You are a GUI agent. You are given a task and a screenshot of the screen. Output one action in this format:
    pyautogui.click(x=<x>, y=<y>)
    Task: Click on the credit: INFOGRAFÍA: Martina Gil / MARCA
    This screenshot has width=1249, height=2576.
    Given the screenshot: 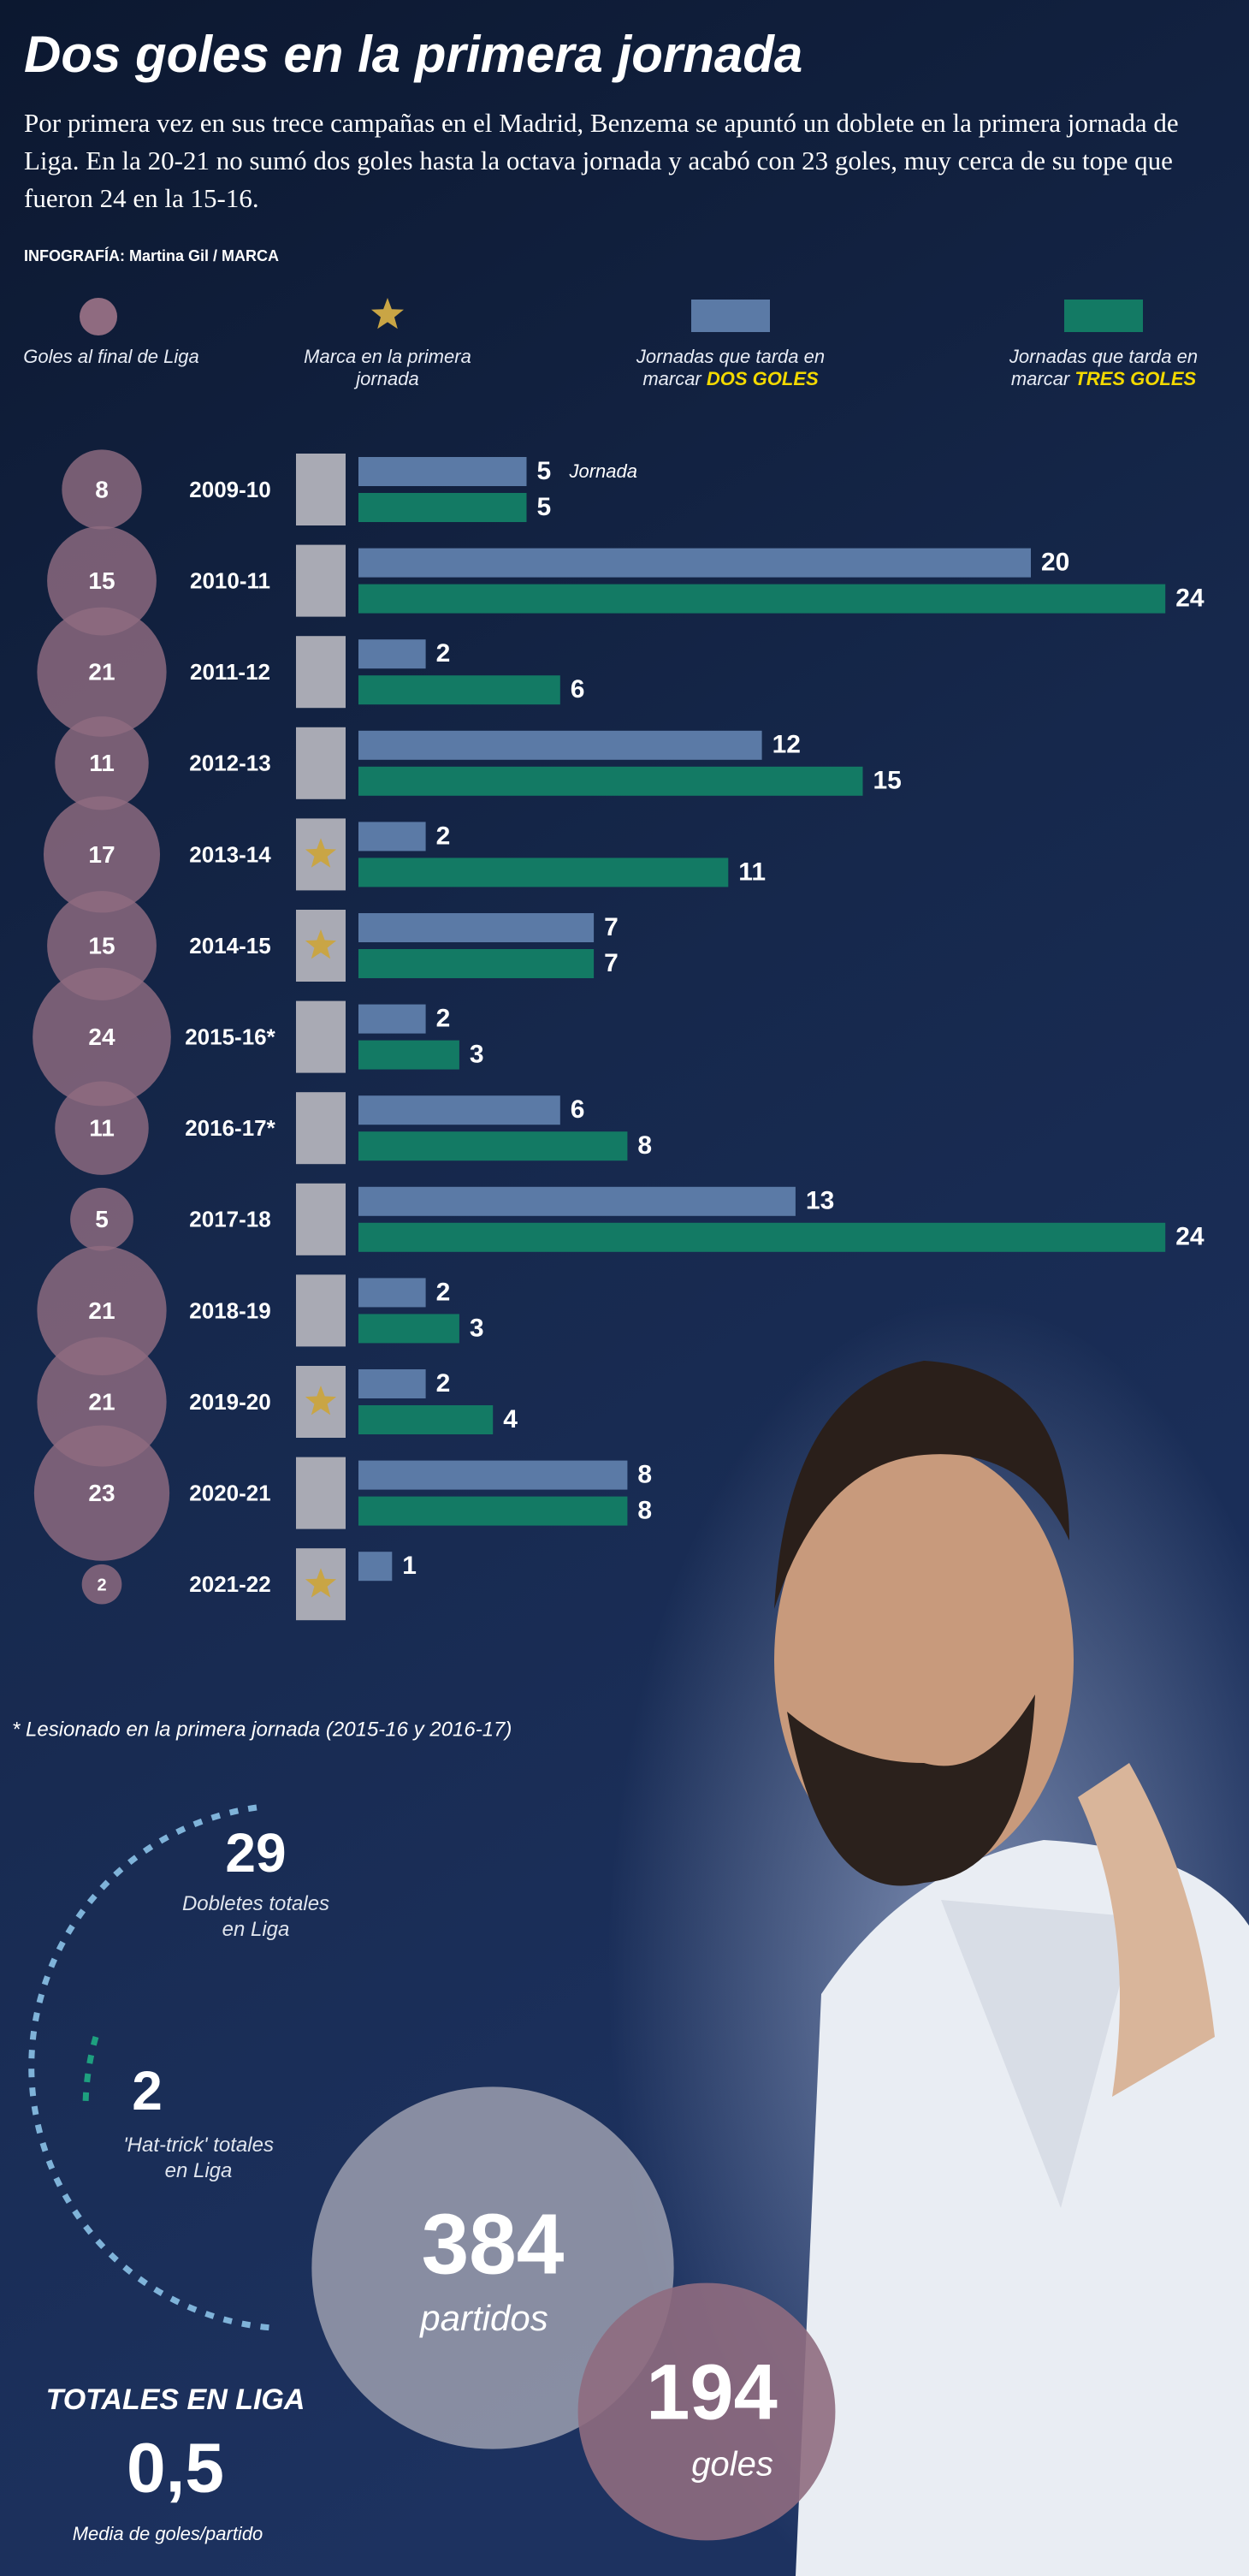 What is the action you would take?
    pyautogui.click(x=151, y=255)
    